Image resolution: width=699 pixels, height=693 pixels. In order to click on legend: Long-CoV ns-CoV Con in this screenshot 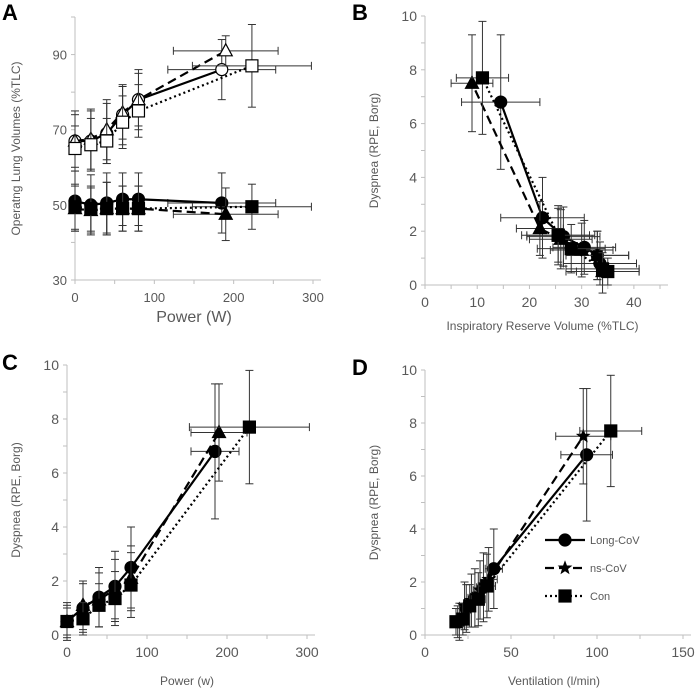, I will do `click(592, 568)`.